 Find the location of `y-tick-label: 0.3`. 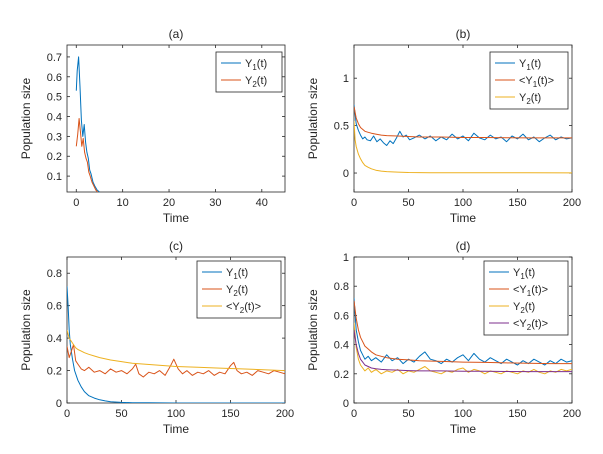

y-tick-label: 0.3 is located at coordinates (54, 137).